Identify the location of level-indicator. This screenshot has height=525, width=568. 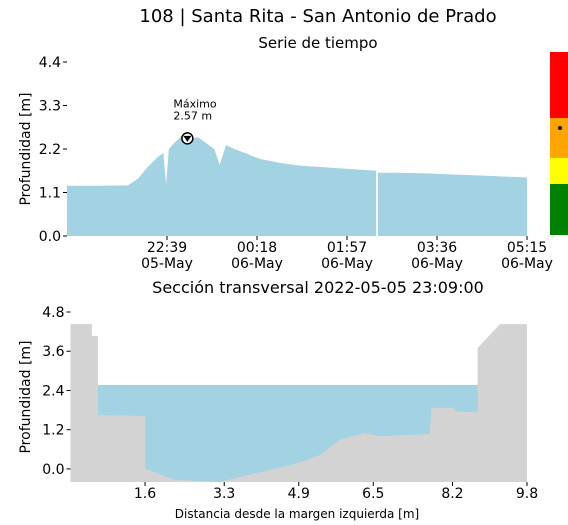
(559, 143).